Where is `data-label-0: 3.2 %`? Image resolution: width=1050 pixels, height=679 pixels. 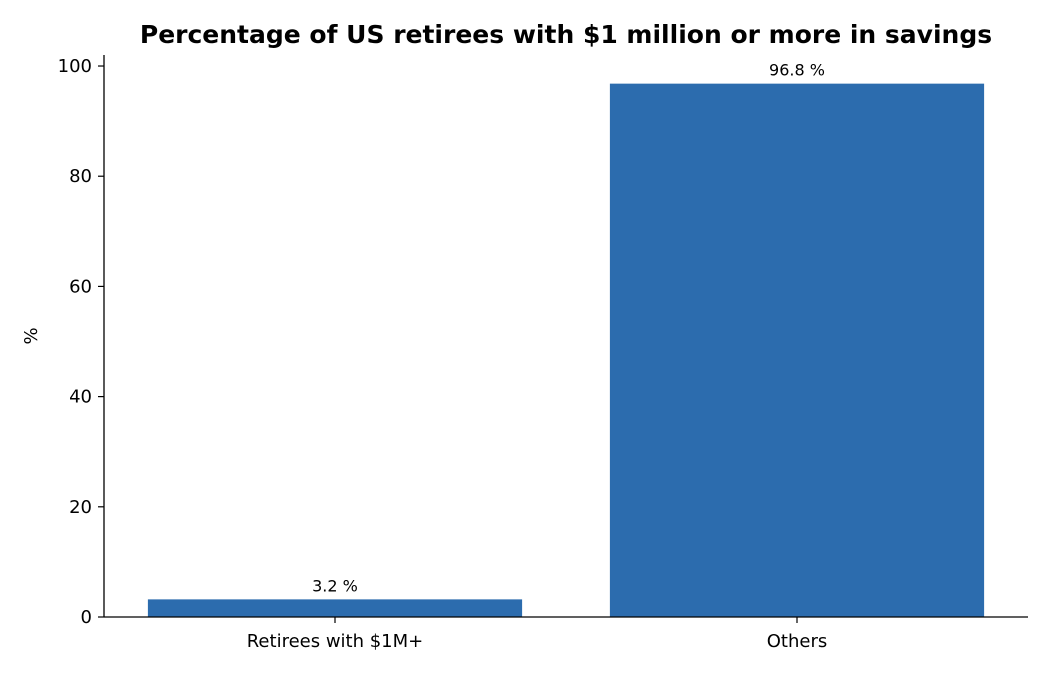 data-label-0: 3.2 % is located at coordinates (335, 585).